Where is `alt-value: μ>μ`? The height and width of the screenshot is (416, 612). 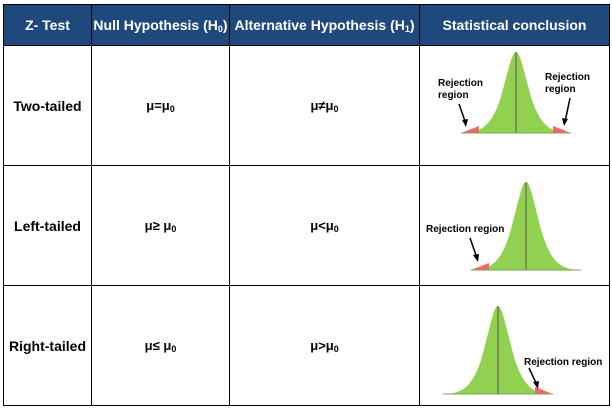
alt-value: μ>μ is located at coordinates (322, 345).